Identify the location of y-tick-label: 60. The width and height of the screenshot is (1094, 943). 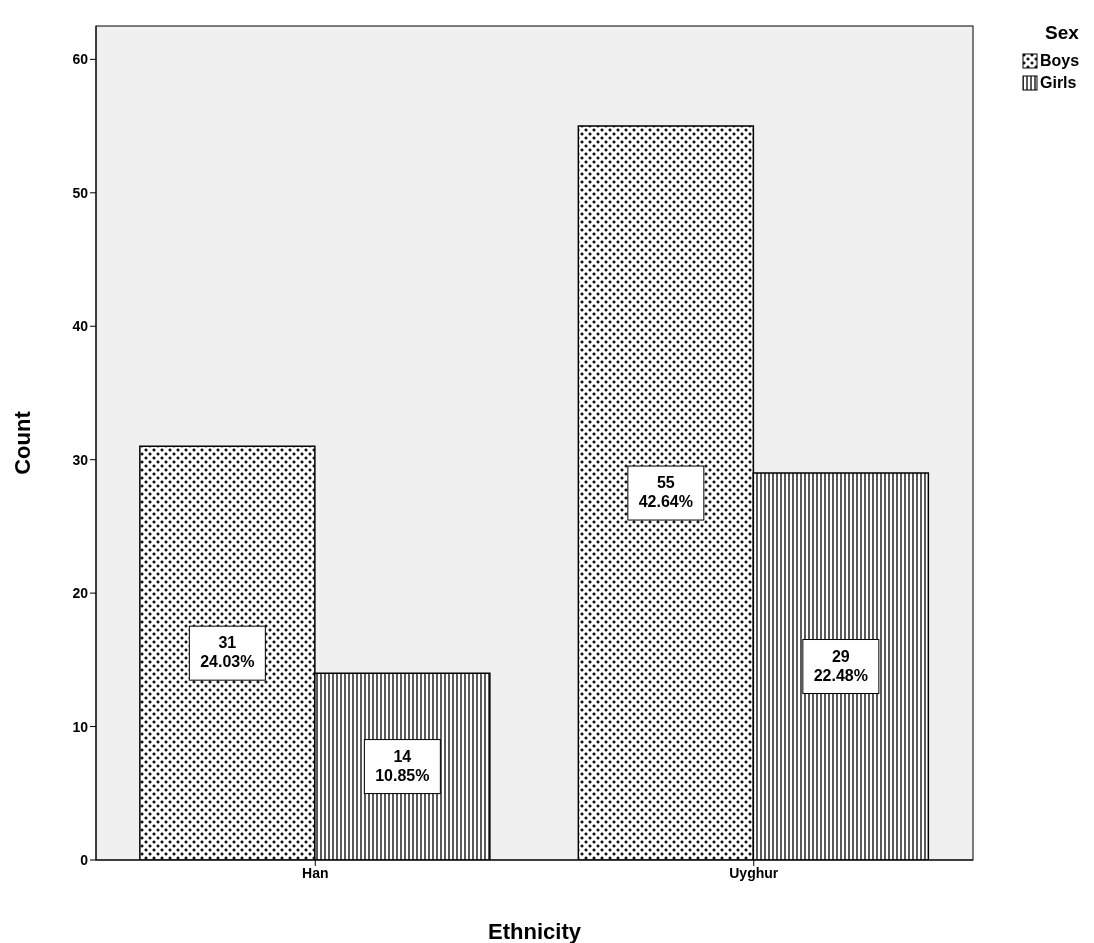
(80, 59).